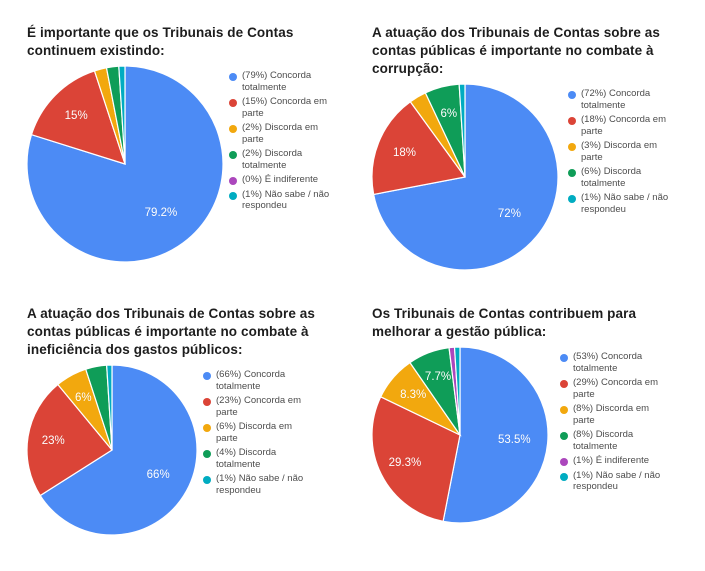 Image resolution: width=705 pixels, height=571 pixels. What do you see at coordinates (251, 380) in the screenshot?
I see `legend-item-label: (66%) Concorda totalmente` at bounding box center [251, 380].